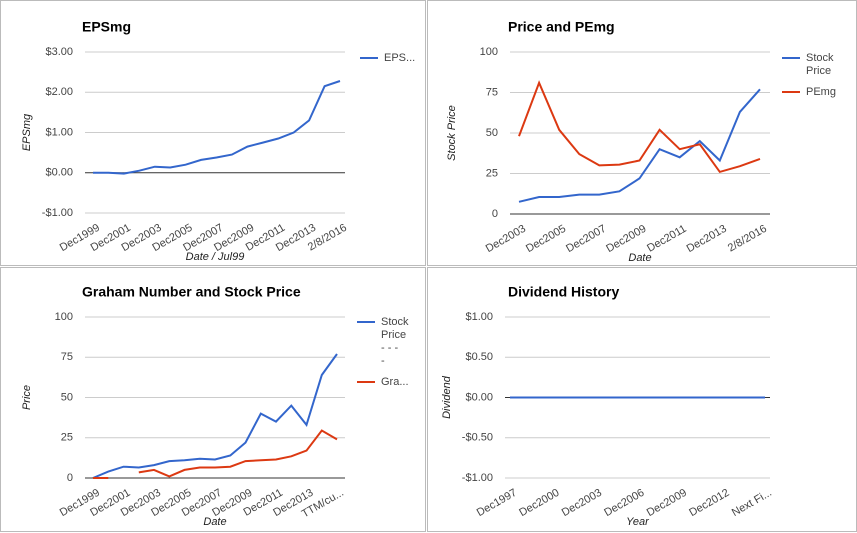 The image size is (857, 533). I want to click on chart-title: Graham Number and Stock Price, so click(191, 292).